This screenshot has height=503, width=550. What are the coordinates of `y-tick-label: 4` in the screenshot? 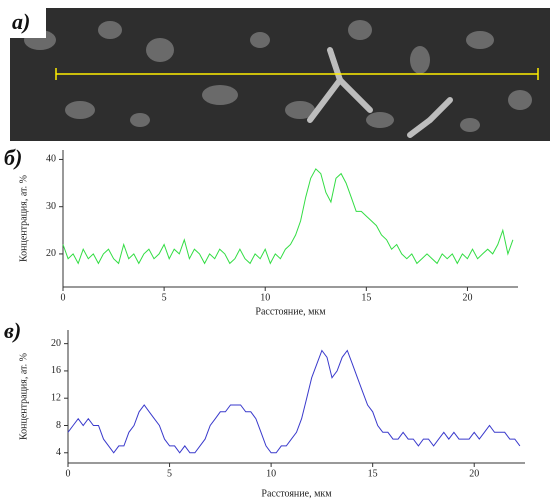 It's located at (58, 452).